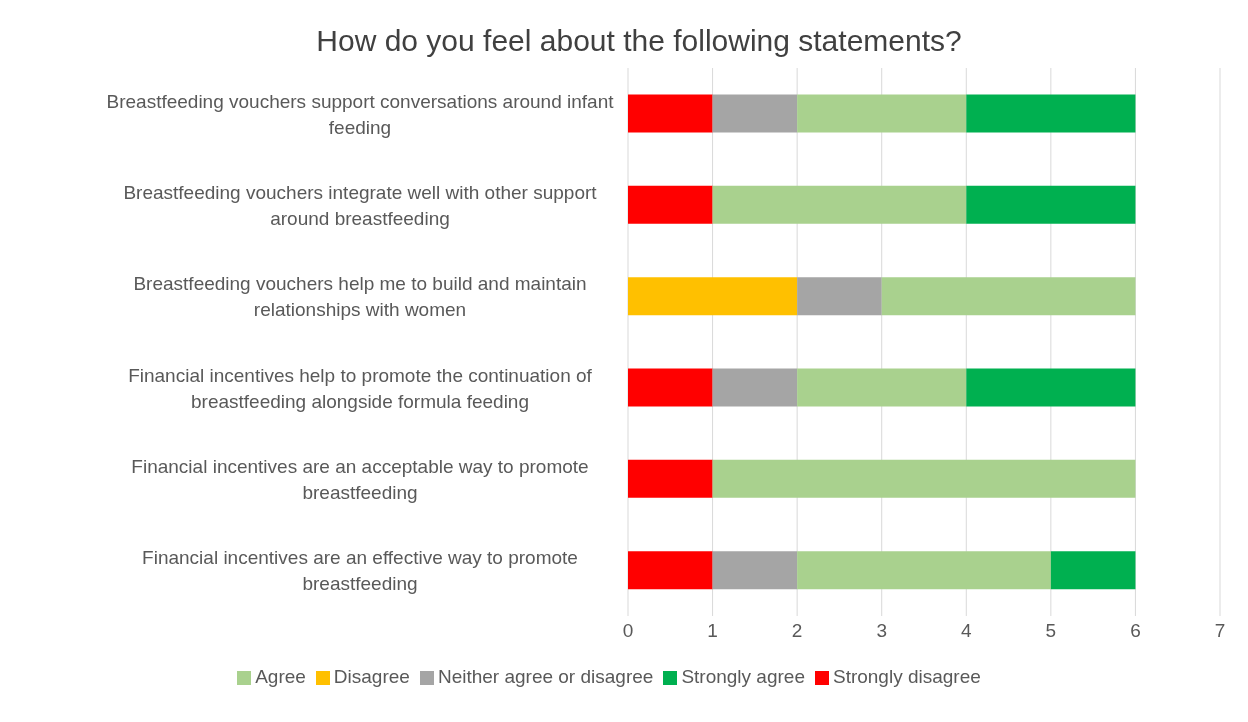  I want to click on y-tick-label: Breastfeeding vouchers help me to build and maintain relationships with women, so click(360, 296).